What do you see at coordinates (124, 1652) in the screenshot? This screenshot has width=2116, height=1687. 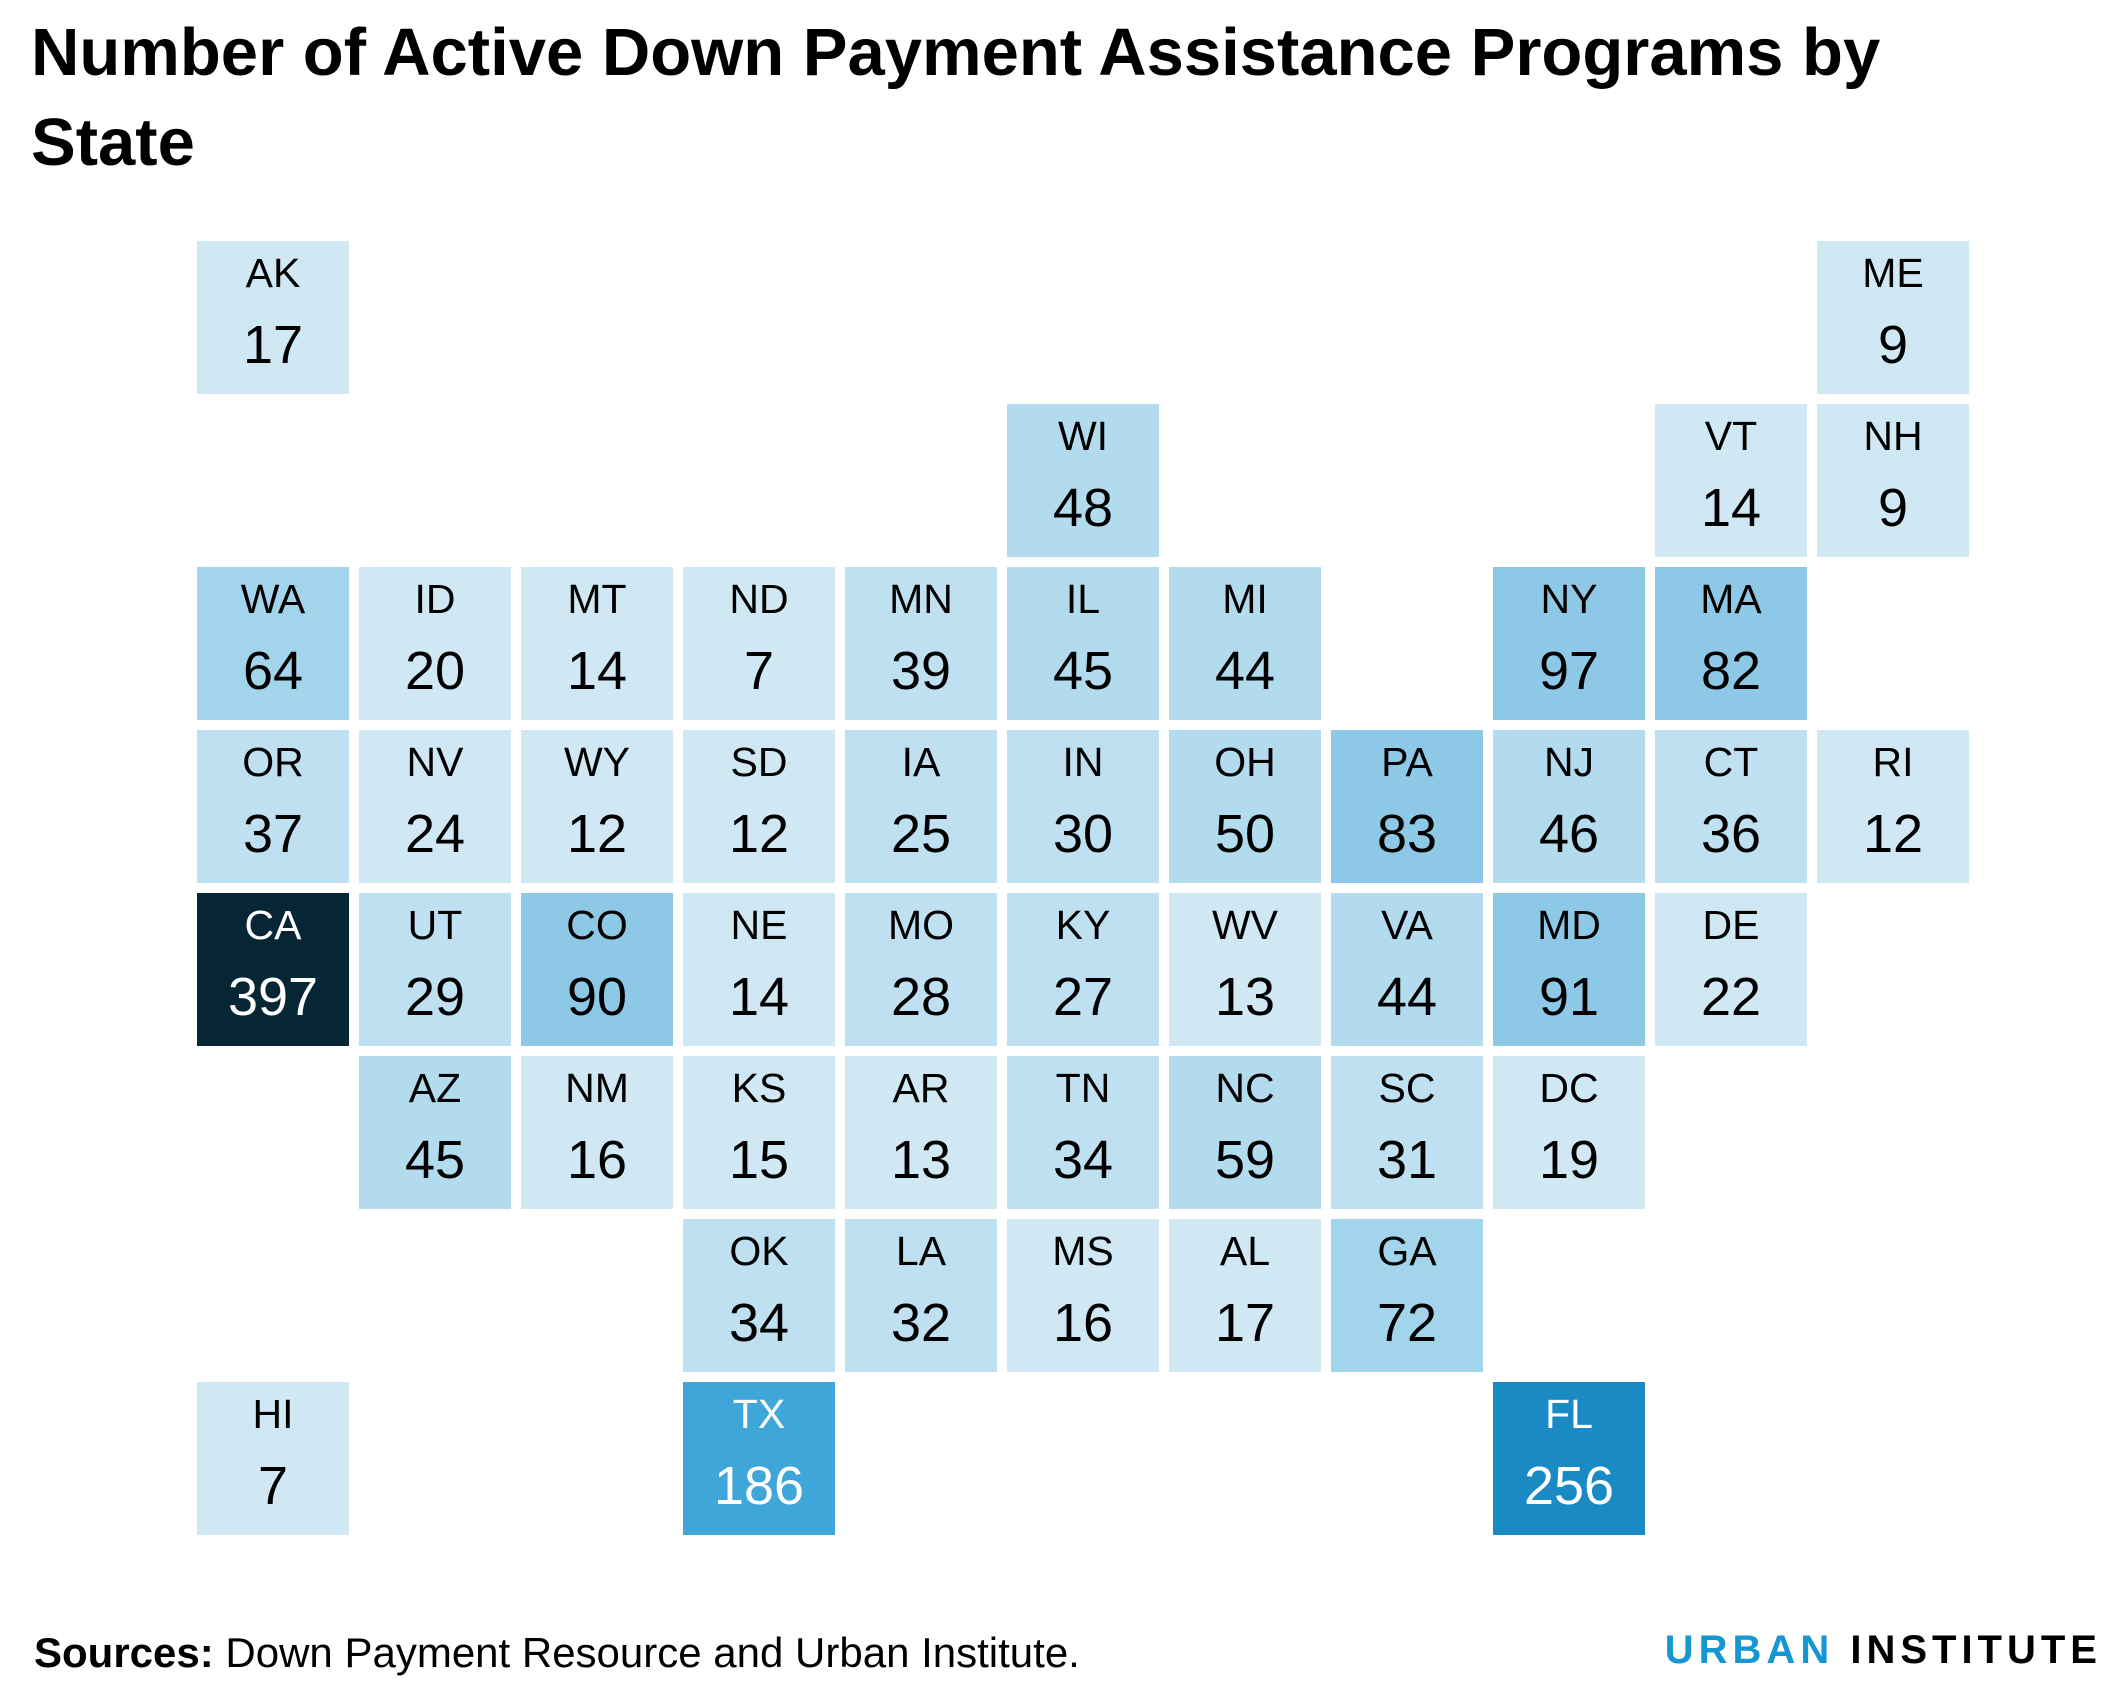 I see `source-label: Sources:` at bounding box center [124, 1652].